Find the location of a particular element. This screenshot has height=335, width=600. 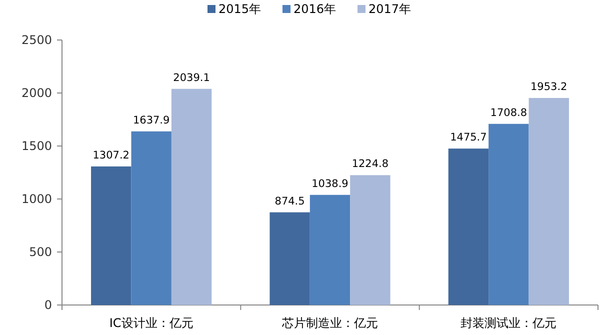

data-label: 1708.8 is located at coordinates (509, 112).